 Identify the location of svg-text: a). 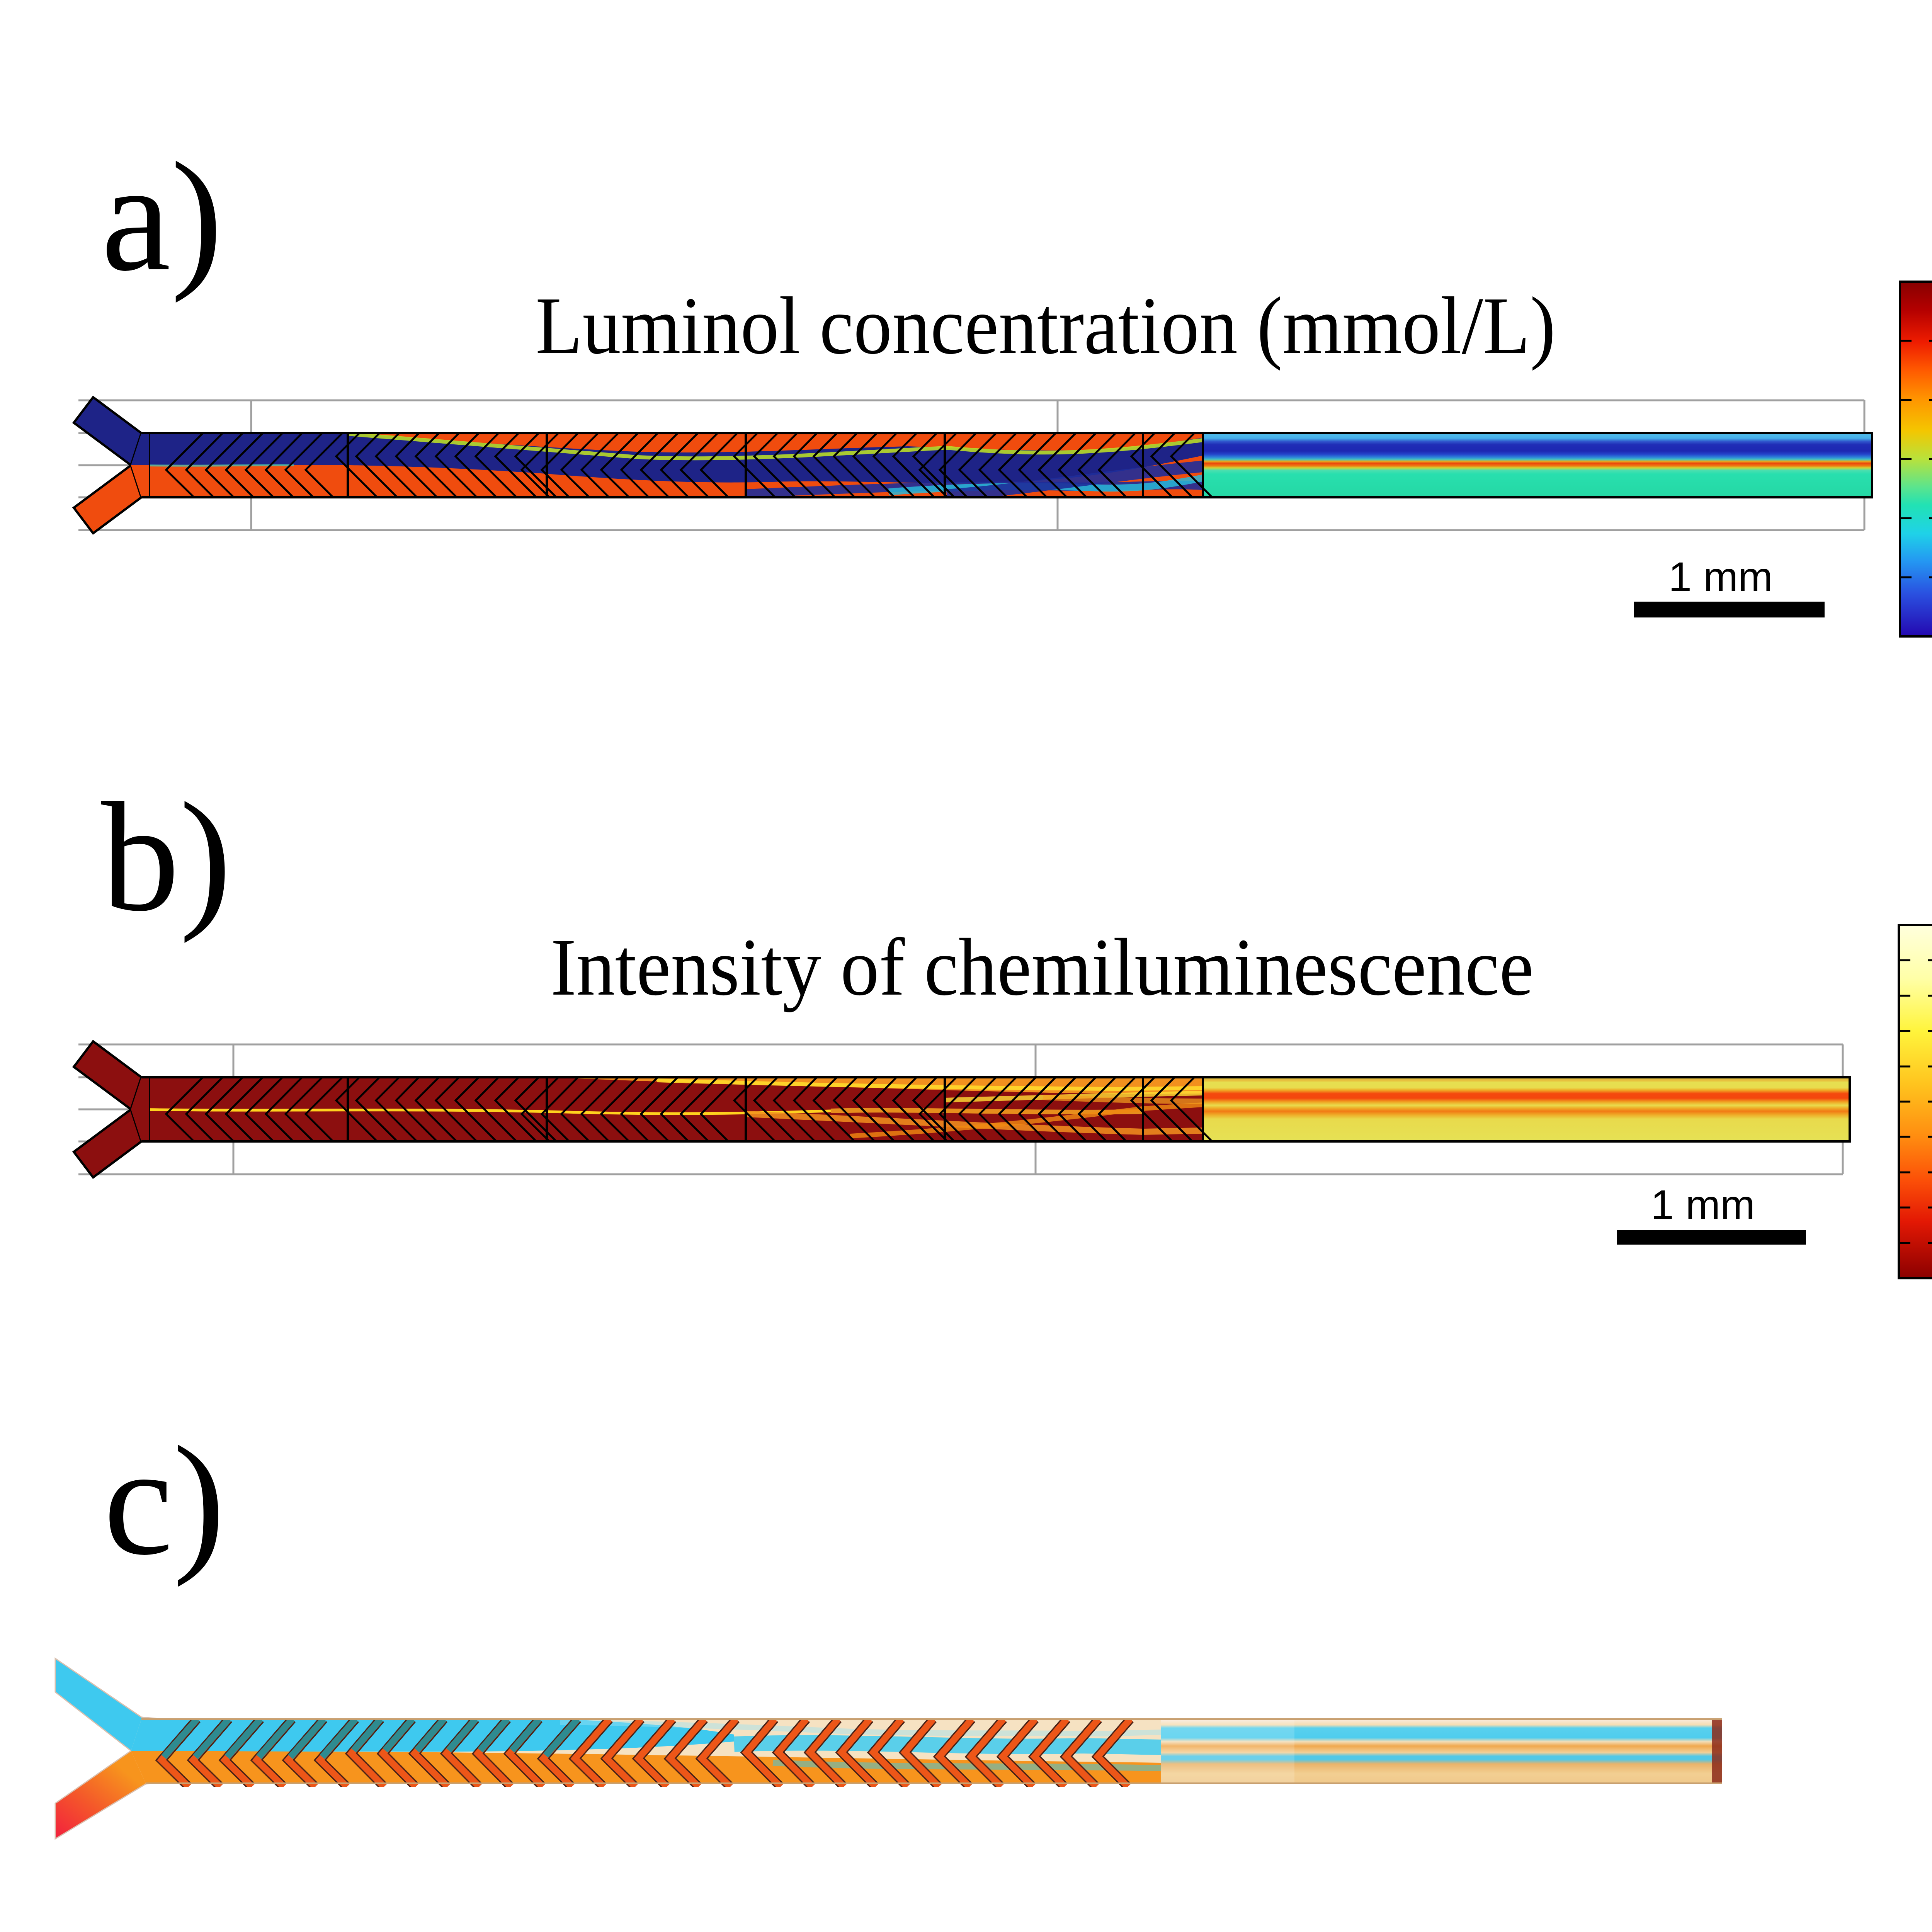
(162, 217).